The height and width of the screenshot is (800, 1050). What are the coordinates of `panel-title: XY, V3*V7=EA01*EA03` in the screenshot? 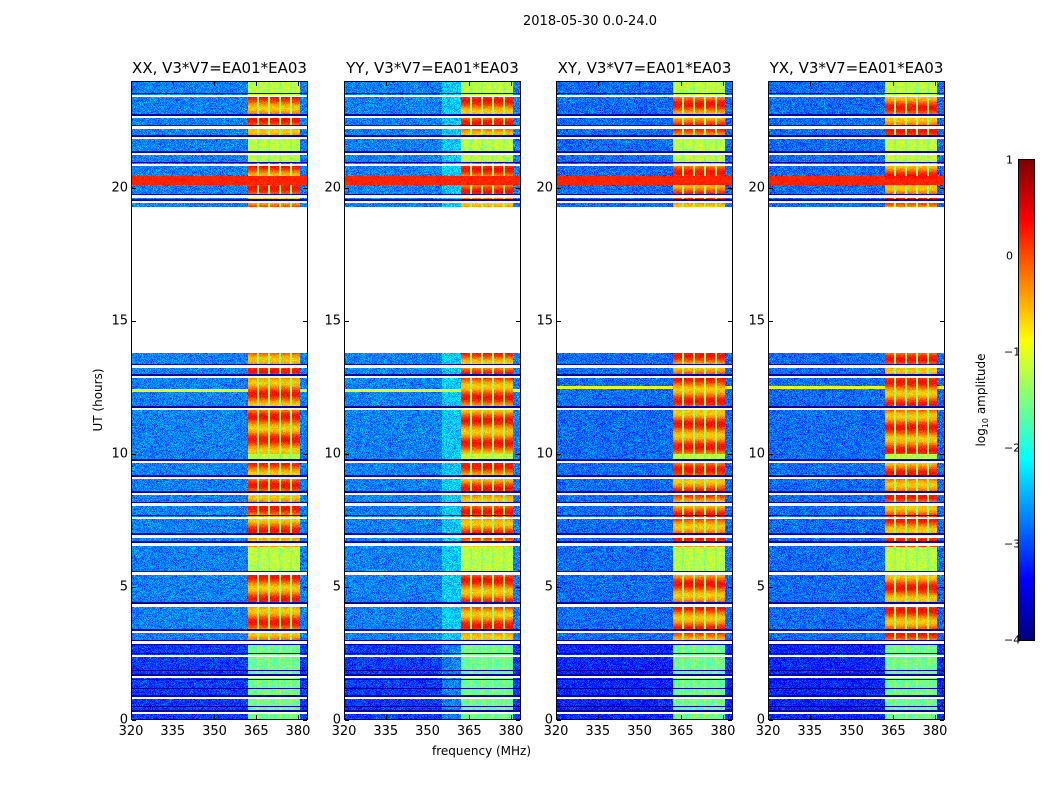 It's located at (644, 68).